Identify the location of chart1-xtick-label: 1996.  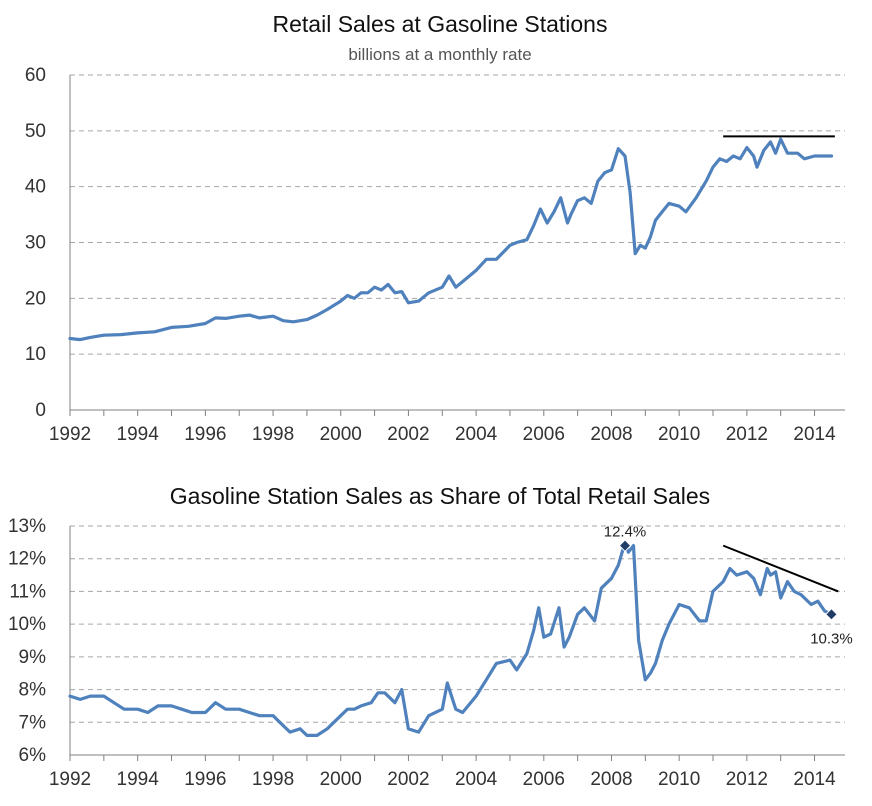
(205, 434).